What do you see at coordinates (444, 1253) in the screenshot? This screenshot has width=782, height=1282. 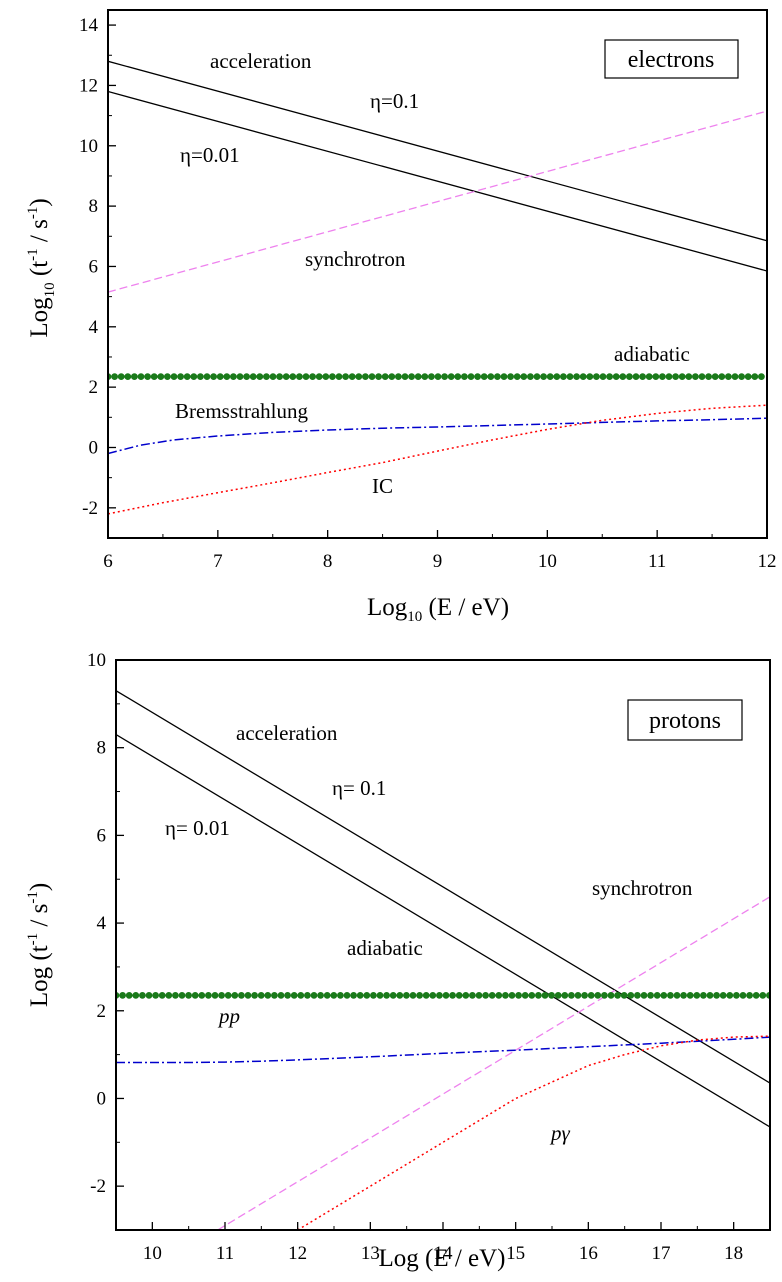 I see `x-tick-label: 14` at bounding box center [444, 1253].